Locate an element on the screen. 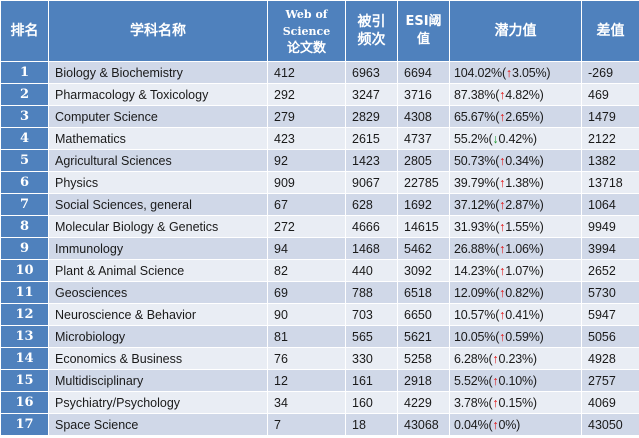  citations-cell: 330 is located at coordinates (371, 358).